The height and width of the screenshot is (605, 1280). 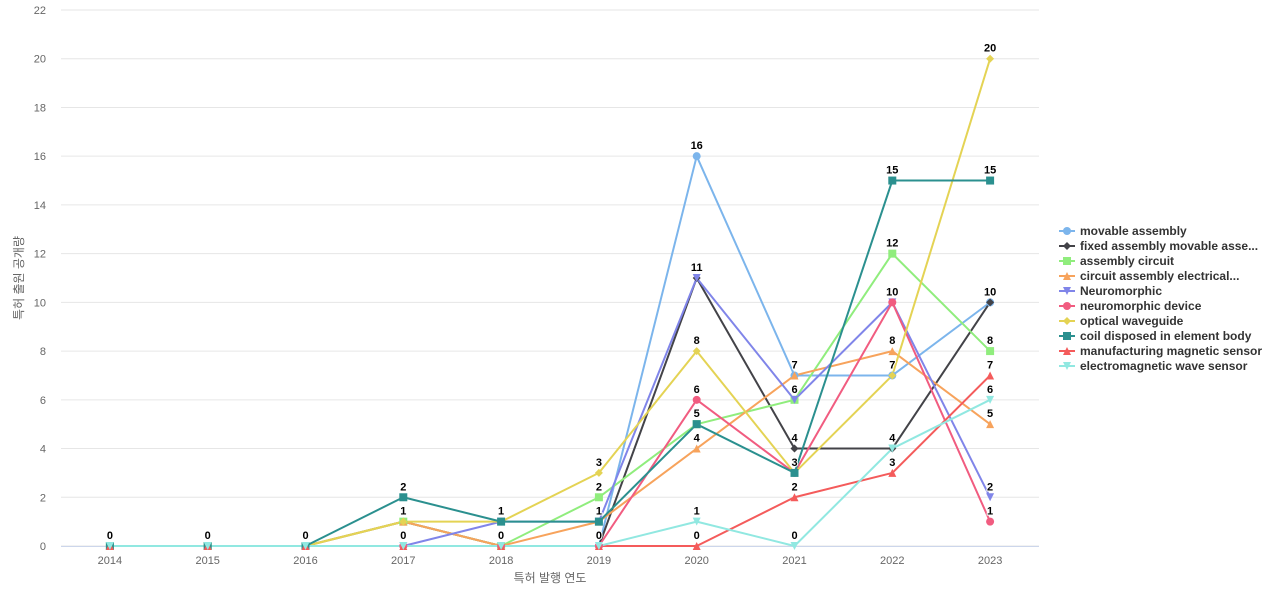 What do you see at coordinates (19, 278) in the screenshot?
I see `y-axis-title: 특허 출원 공개량` at bounding box center [19, 278].